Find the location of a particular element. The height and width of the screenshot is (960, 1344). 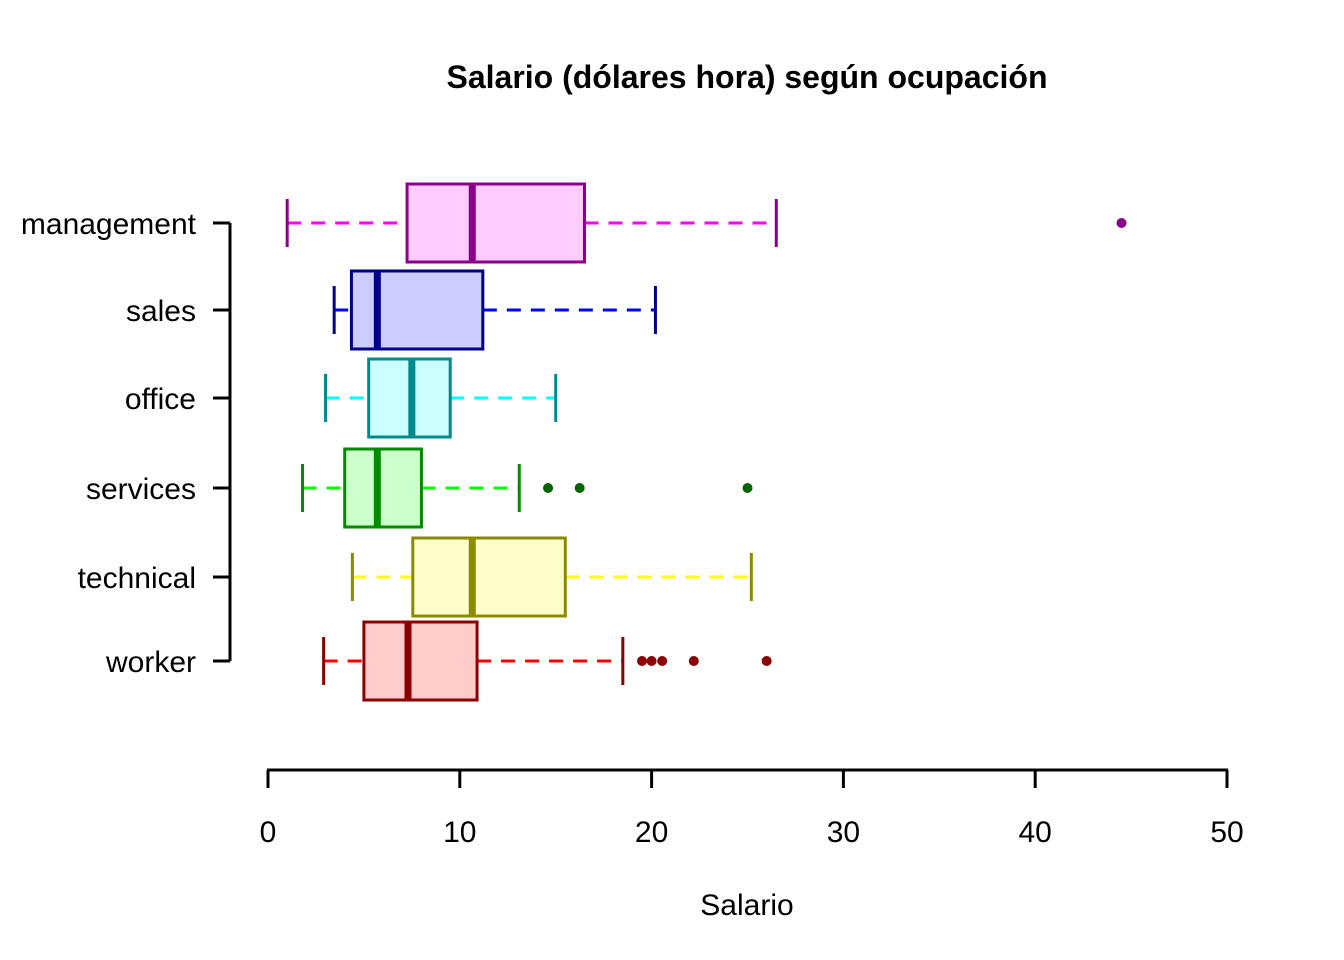

x-tick-label: 10 is located at coordinates (459, 832).